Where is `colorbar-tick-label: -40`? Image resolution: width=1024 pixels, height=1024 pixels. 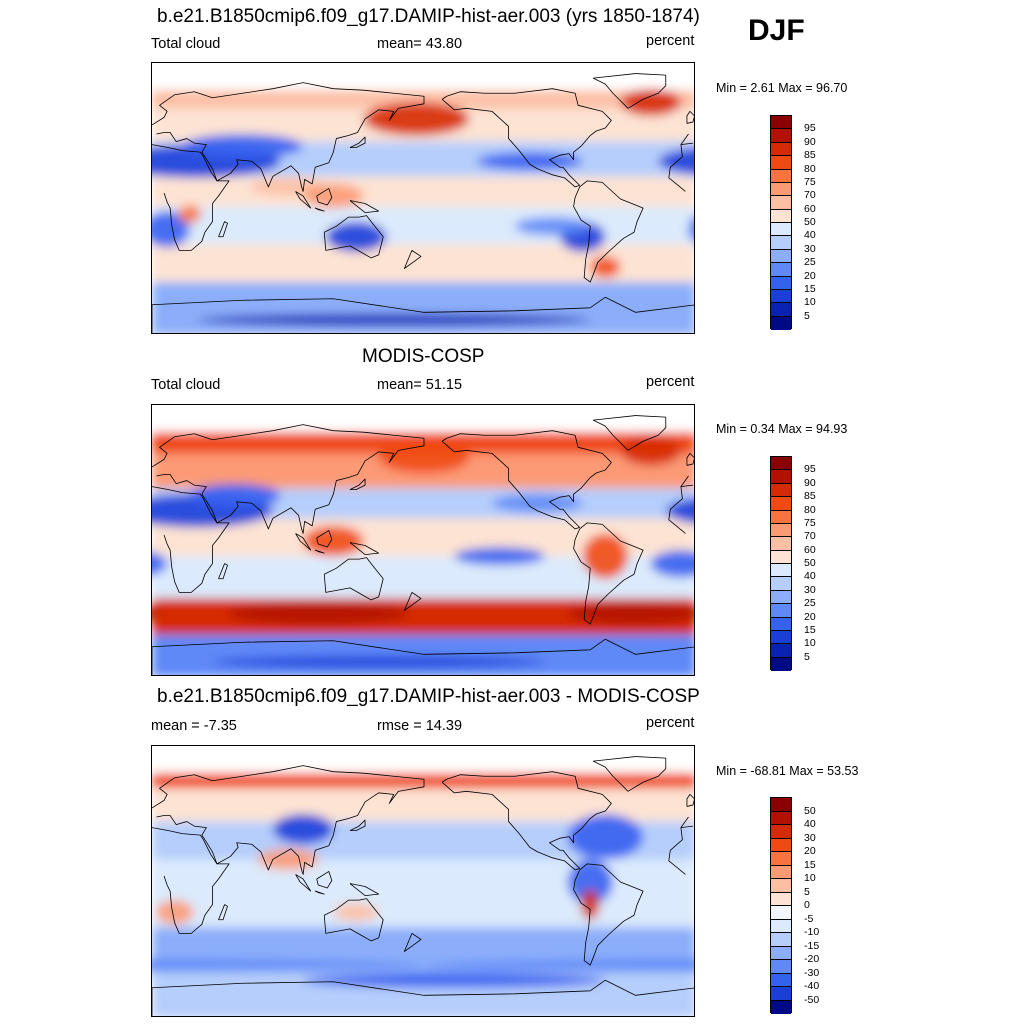
colorbar-tick-label: -40 is located at coordinates (812, 986).